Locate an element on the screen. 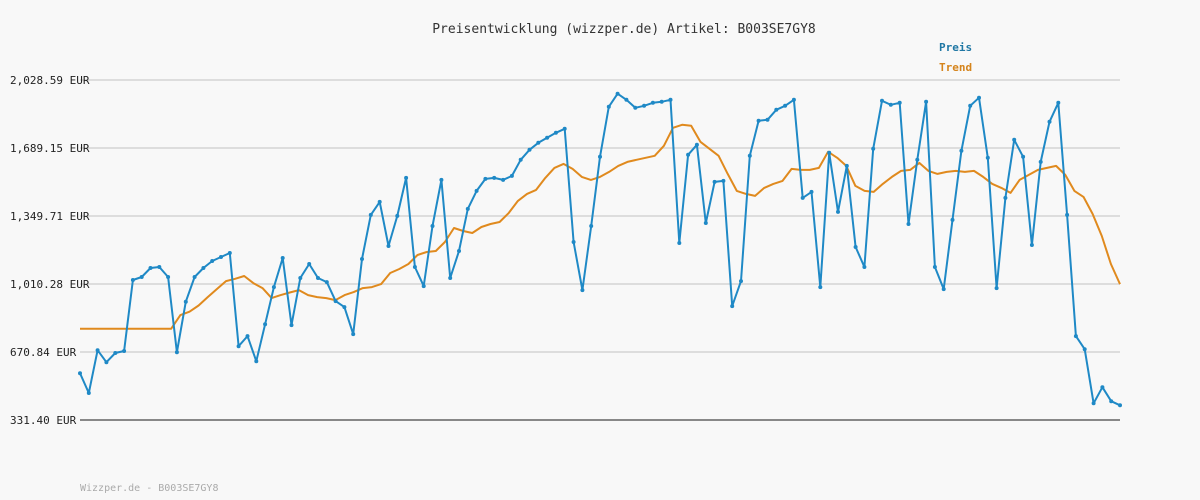 The image size is (1200, 500). y-tick-label: 670.84 EUR is located at coordinates (43, 352).